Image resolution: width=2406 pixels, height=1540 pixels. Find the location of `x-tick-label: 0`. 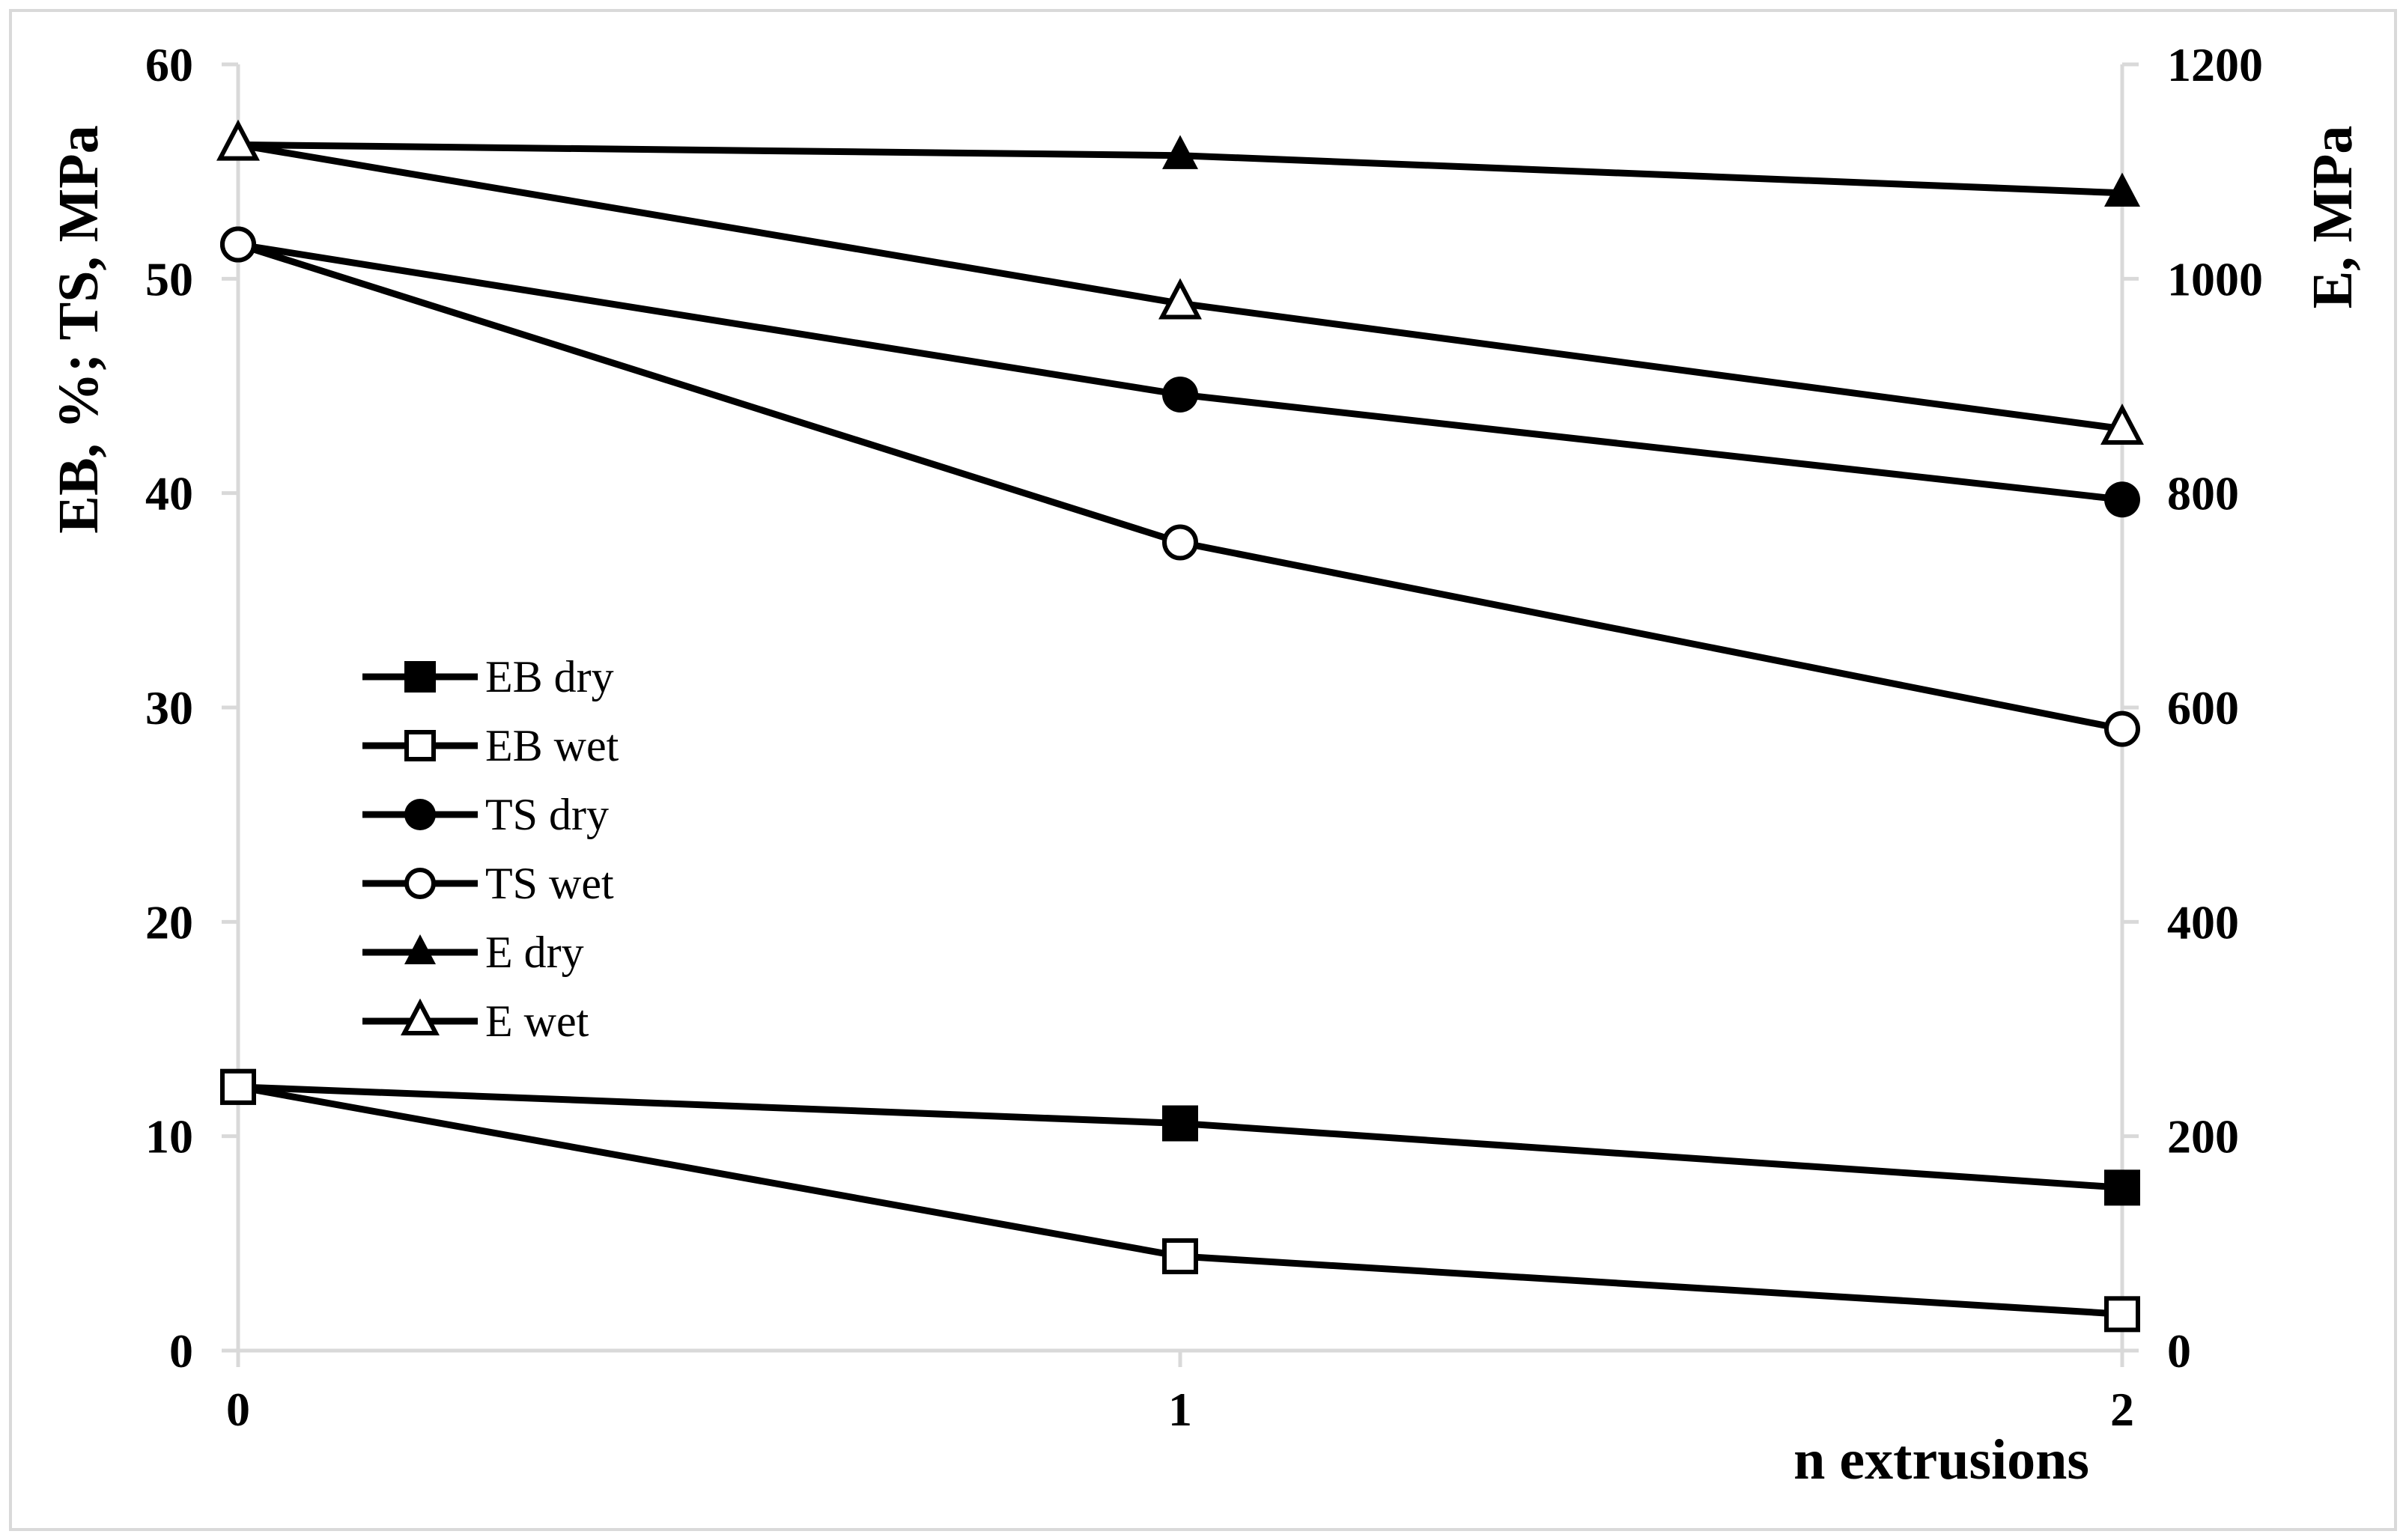

x-tick-label: 0 is located at coordinates (238, 1409).